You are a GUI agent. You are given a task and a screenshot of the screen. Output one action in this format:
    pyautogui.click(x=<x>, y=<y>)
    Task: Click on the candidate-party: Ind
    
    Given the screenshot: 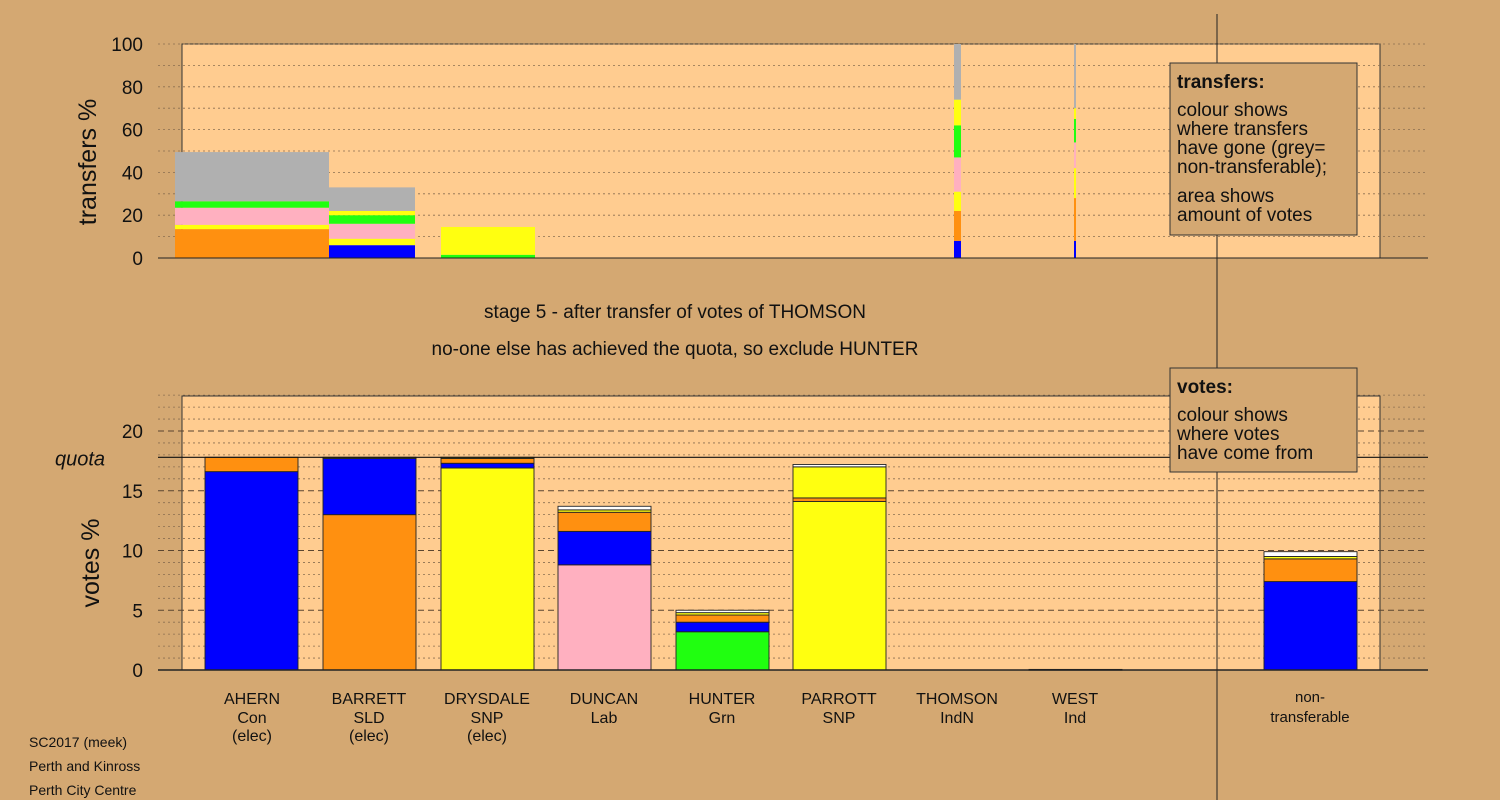 What is the action you would take?
    pyautogui.click(x=1075, y=718)
    